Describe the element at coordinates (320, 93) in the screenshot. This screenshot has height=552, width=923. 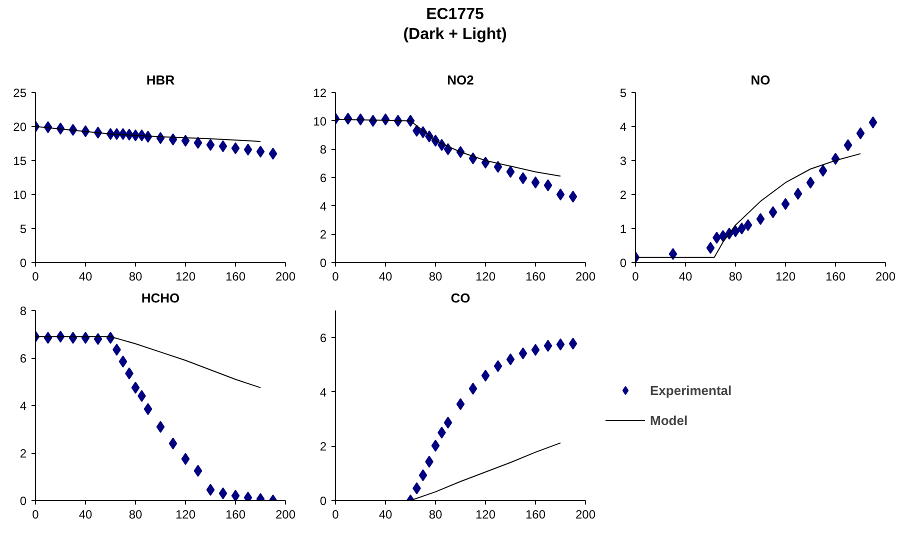
I see `y-tick-label: 12` at that location.